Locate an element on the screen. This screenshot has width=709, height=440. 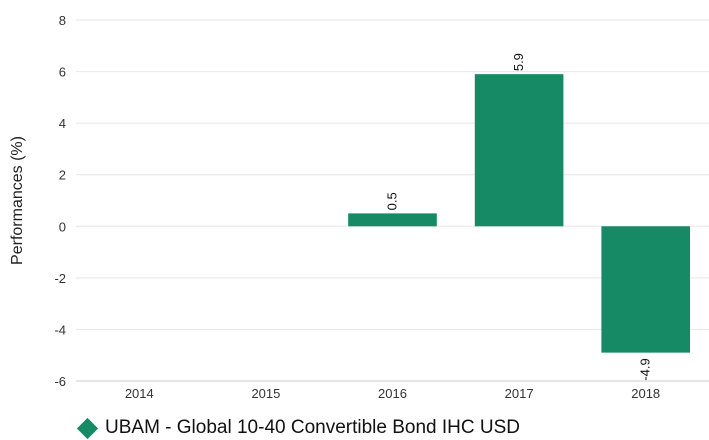
y-tick-label: 0 is located at coordinates (62, 226).